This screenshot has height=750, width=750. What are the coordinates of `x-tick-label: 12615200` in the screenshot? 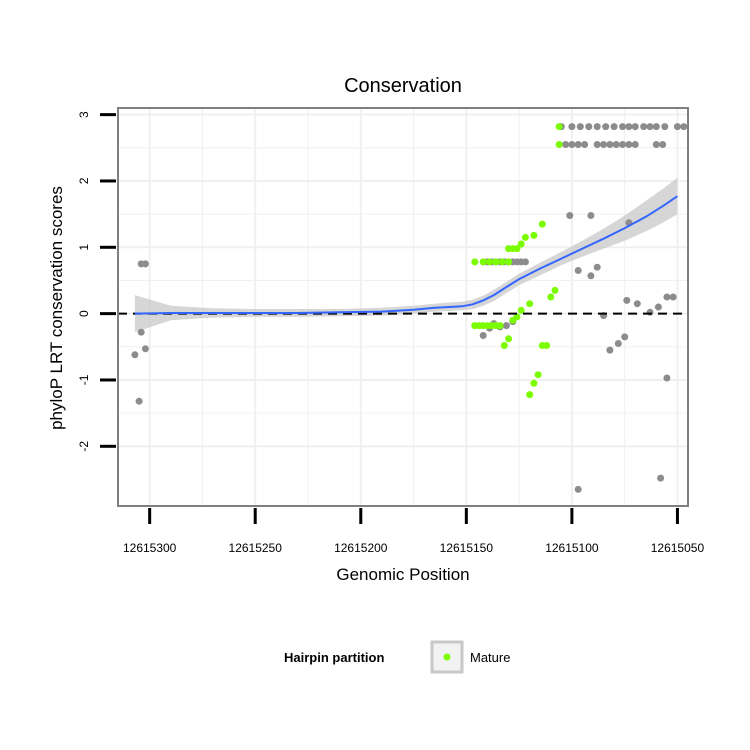 It's located at (361, 548).